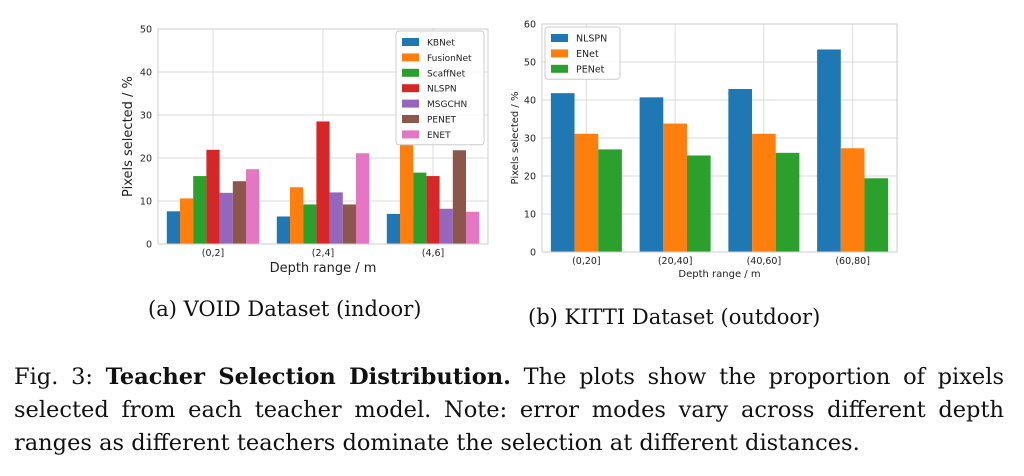  I want to click on legend-swatch-fusionnet, so click(410, 57).